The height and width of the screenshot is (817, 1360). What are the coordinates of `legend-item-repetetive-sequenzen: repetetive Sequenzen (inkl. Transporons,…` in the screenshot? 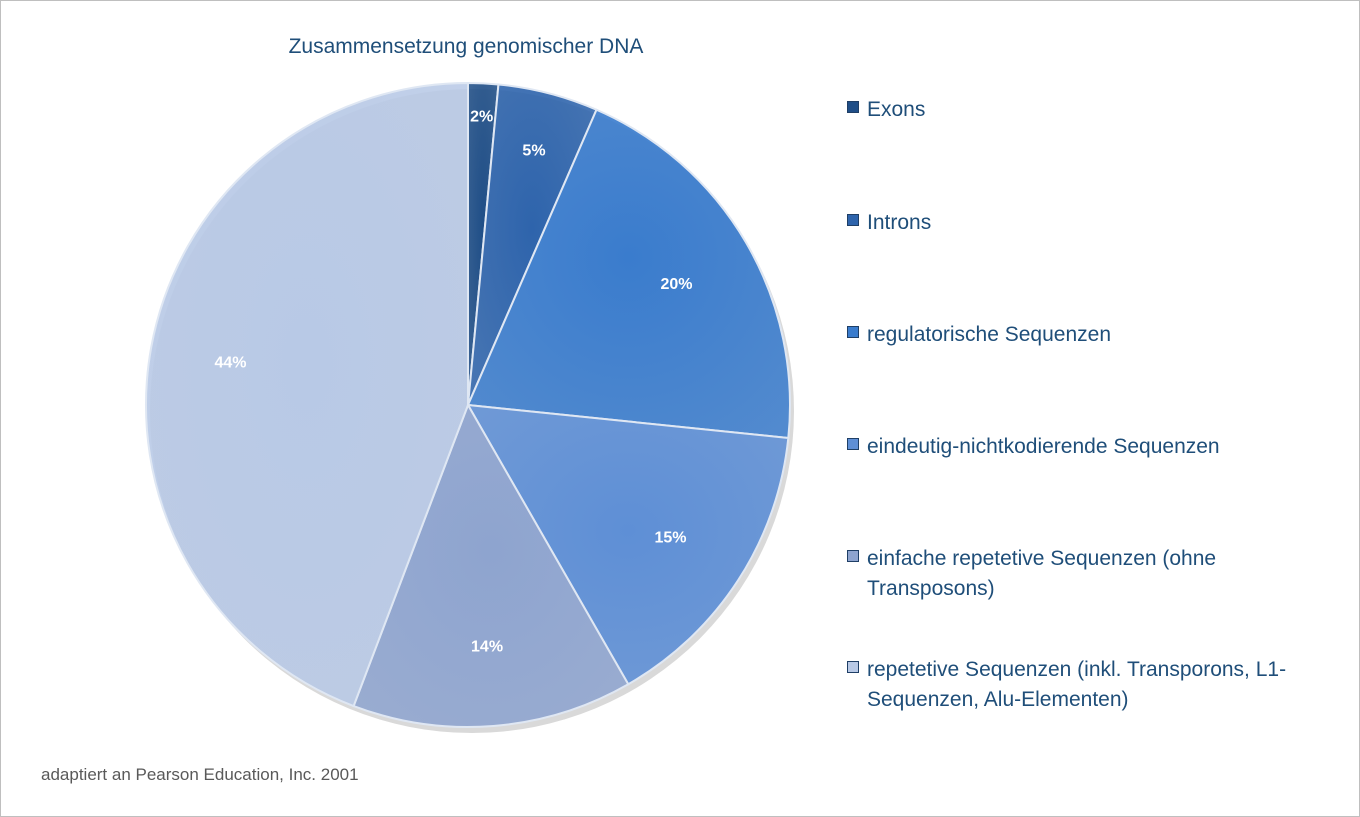 It's located at (1092, 685).